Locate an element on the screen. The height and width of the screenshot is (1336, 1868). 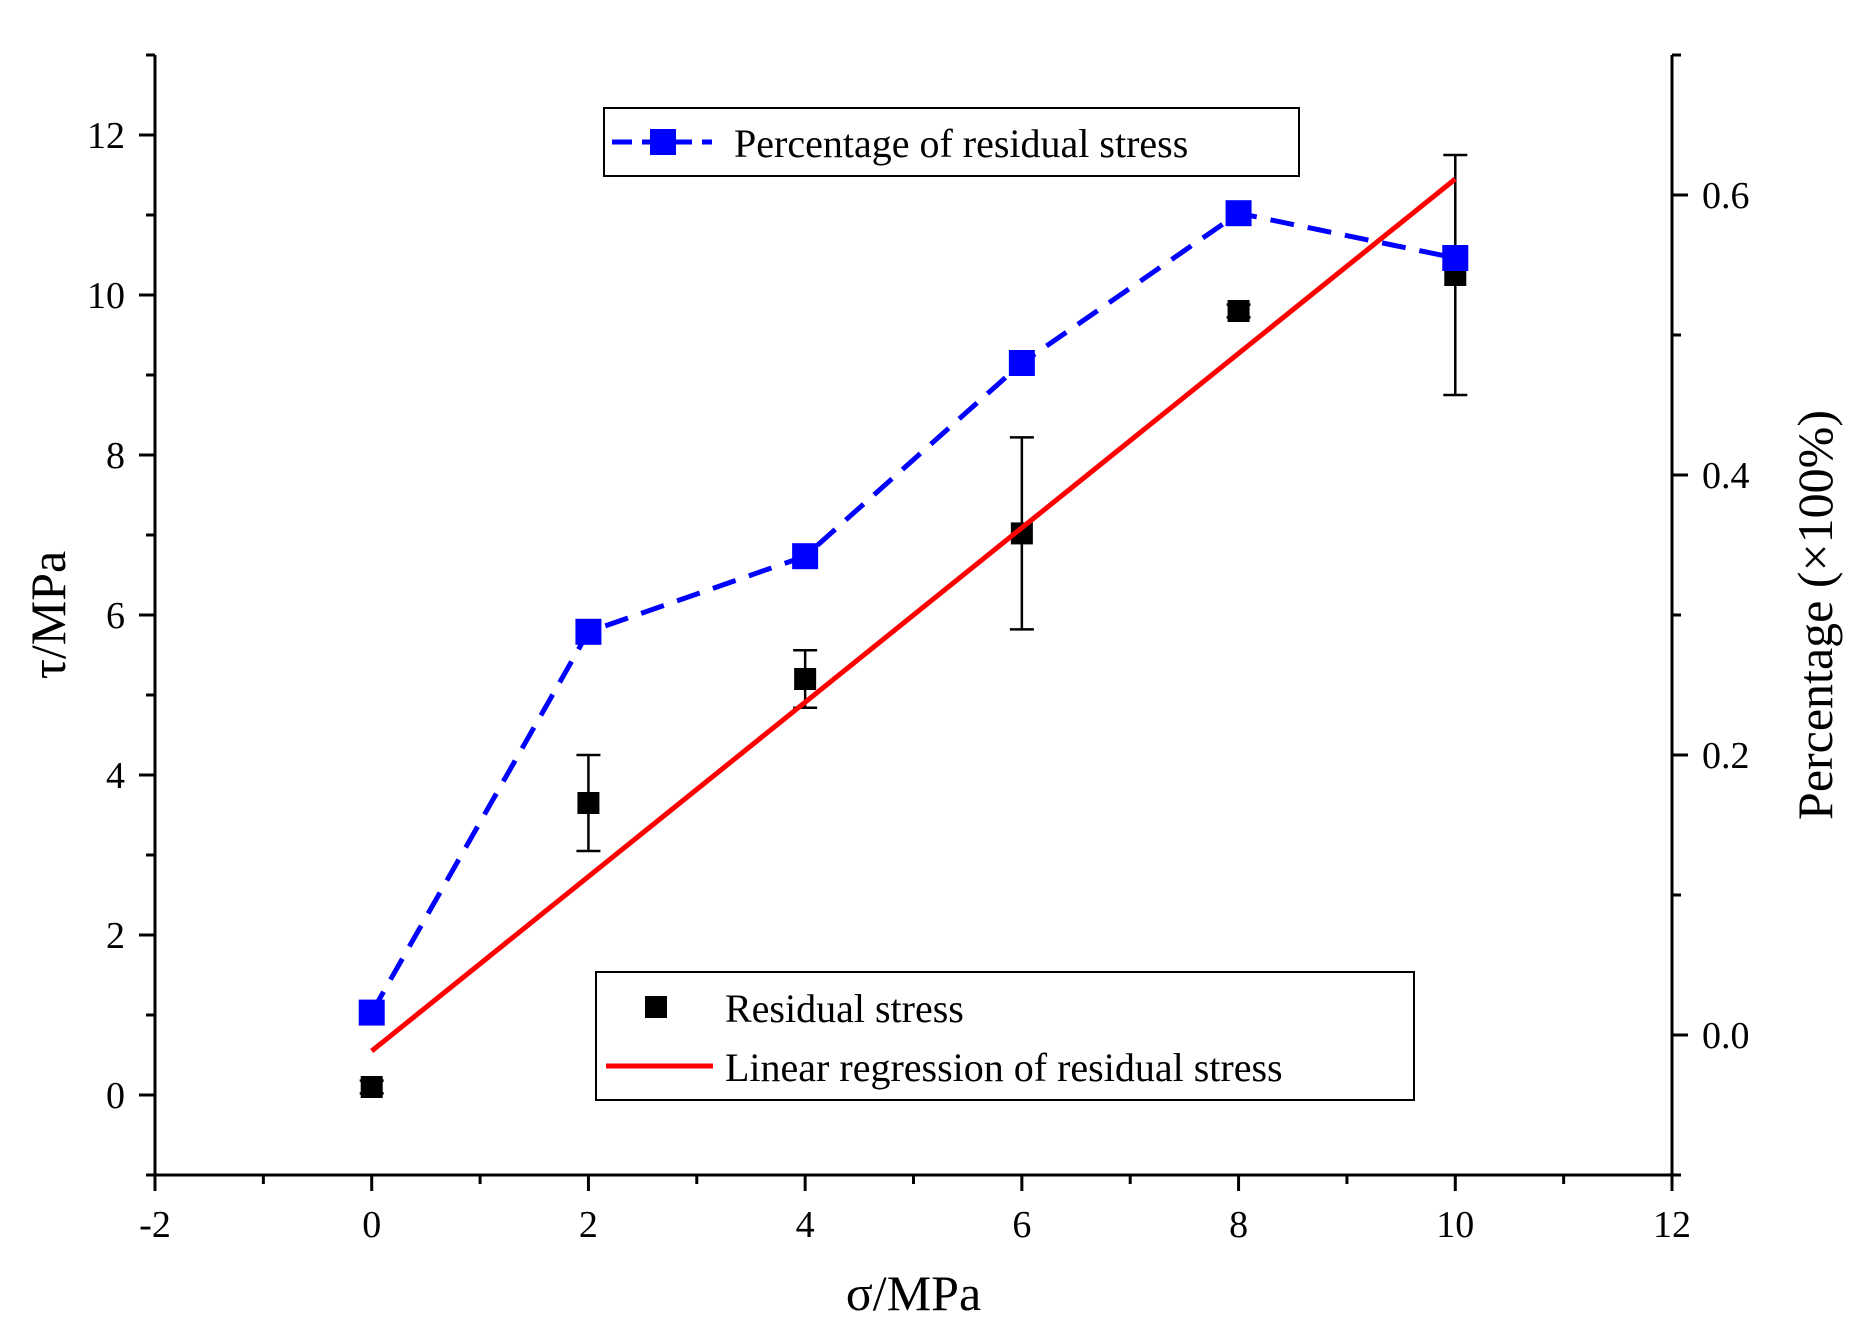
y-tick-label: 12 is located at coordinates (106, 136).